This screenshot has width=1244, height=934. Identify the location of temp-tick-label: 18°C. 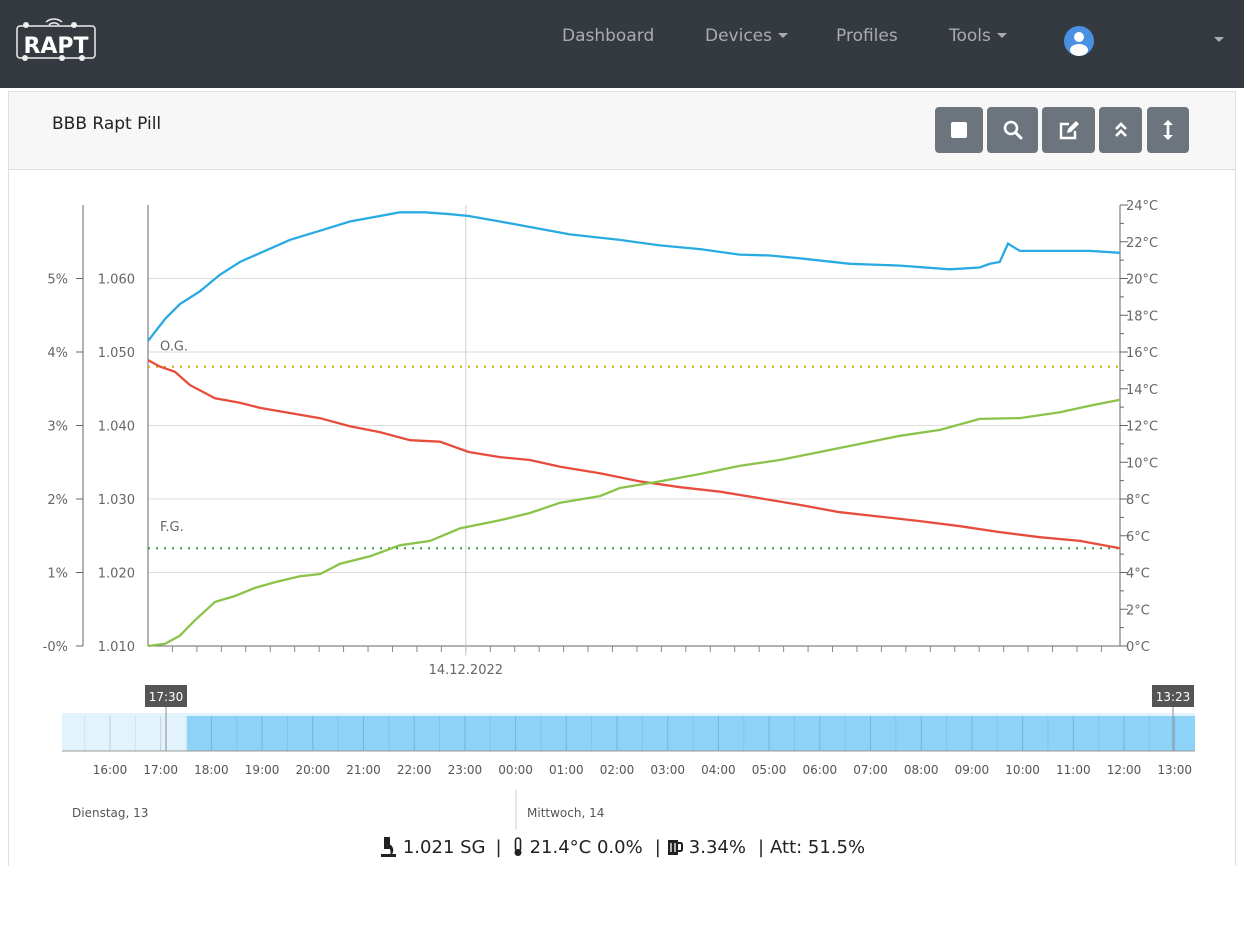
(1142, 316).